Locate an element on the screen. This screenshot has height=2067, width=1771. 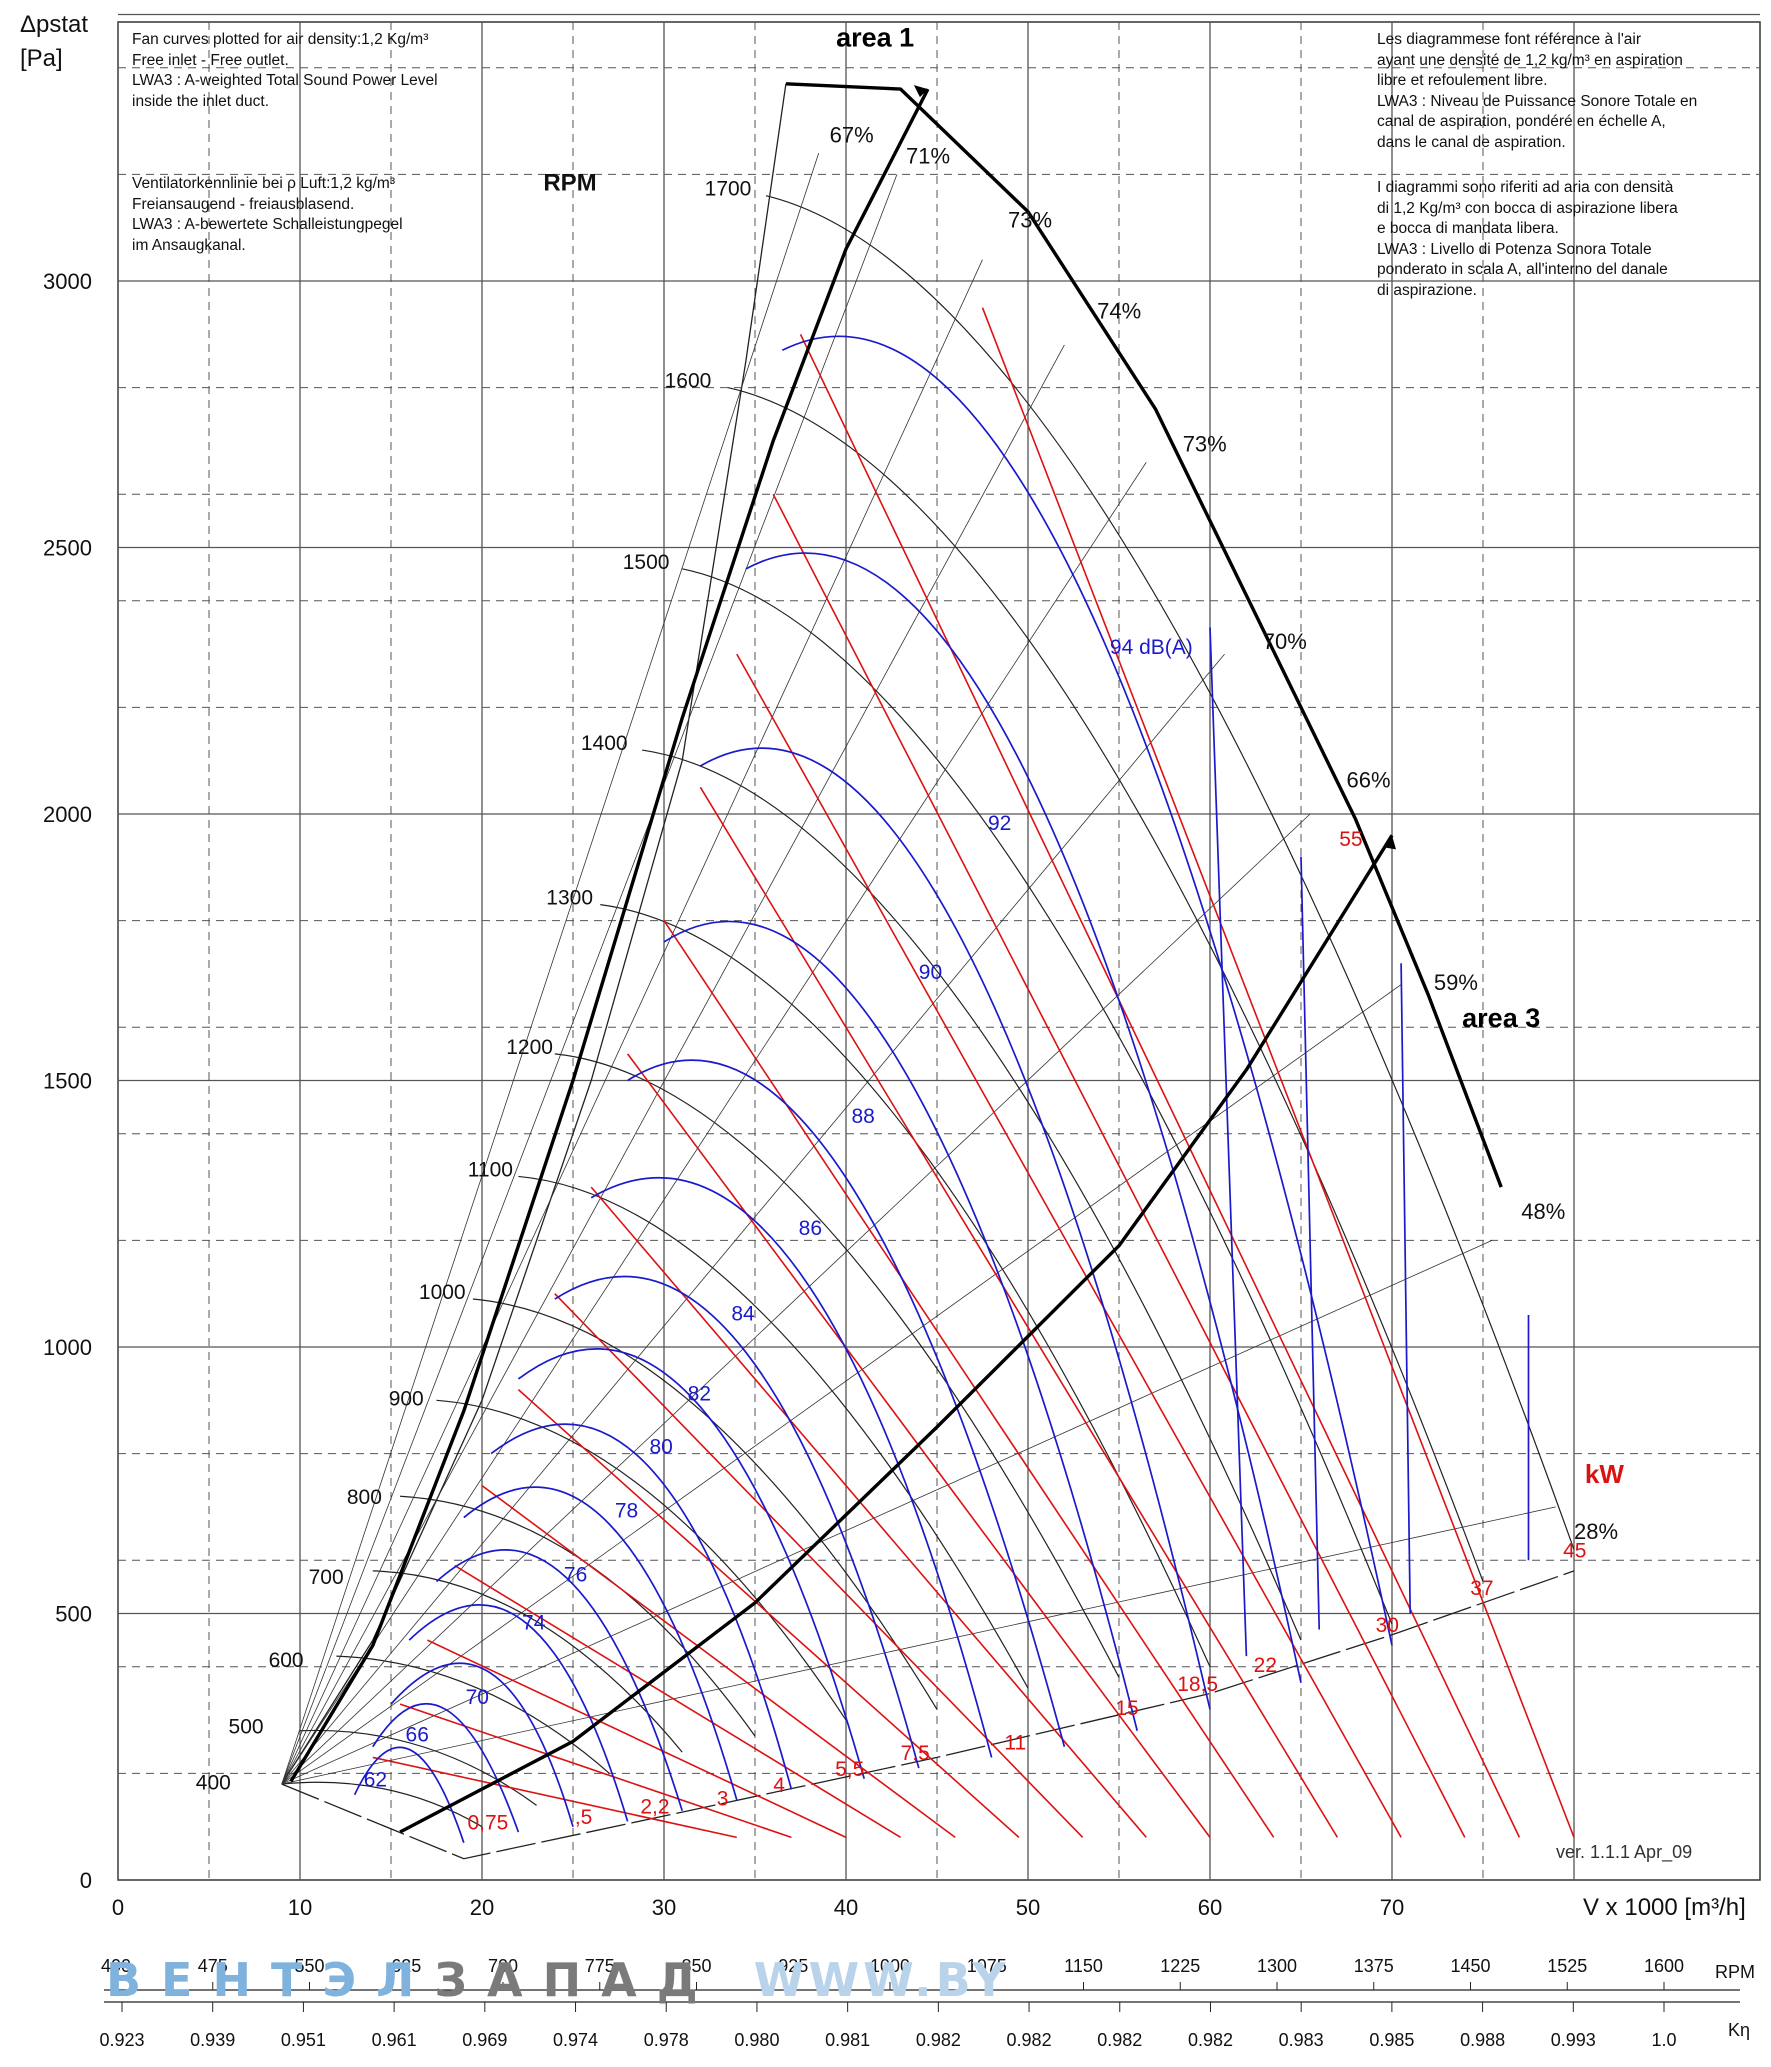
rpm-label: 500 is located at coordinates (246, 1726).